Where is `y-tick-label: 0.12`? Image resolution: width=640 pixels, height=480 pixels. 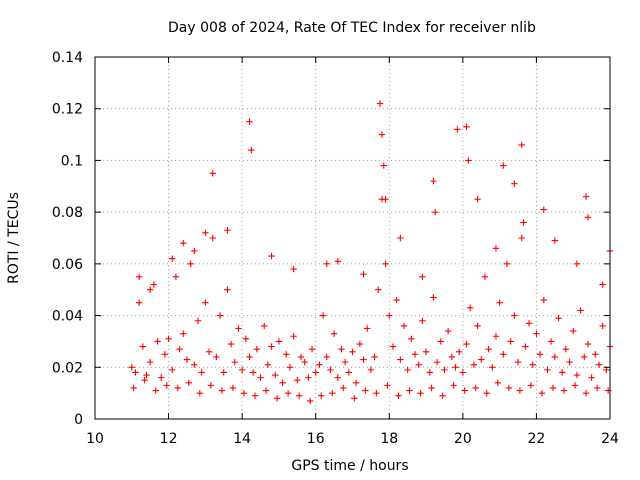 y-tick-label: 0.12 is located at coordinates (67, 110).